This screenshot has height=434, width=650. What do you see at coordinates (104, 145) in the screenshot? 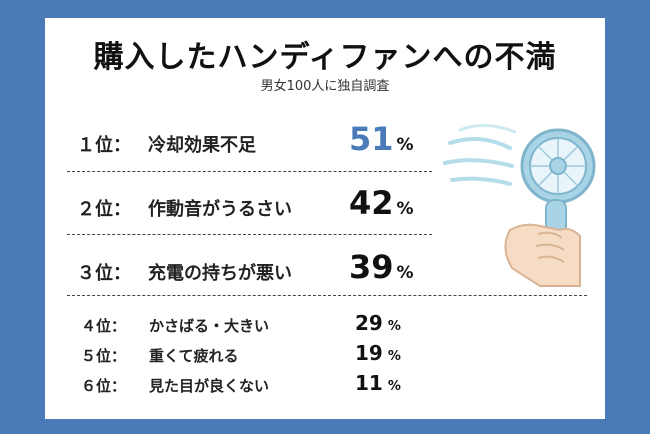
I see `rank-label: １位：` at bounding box center [104, 145].